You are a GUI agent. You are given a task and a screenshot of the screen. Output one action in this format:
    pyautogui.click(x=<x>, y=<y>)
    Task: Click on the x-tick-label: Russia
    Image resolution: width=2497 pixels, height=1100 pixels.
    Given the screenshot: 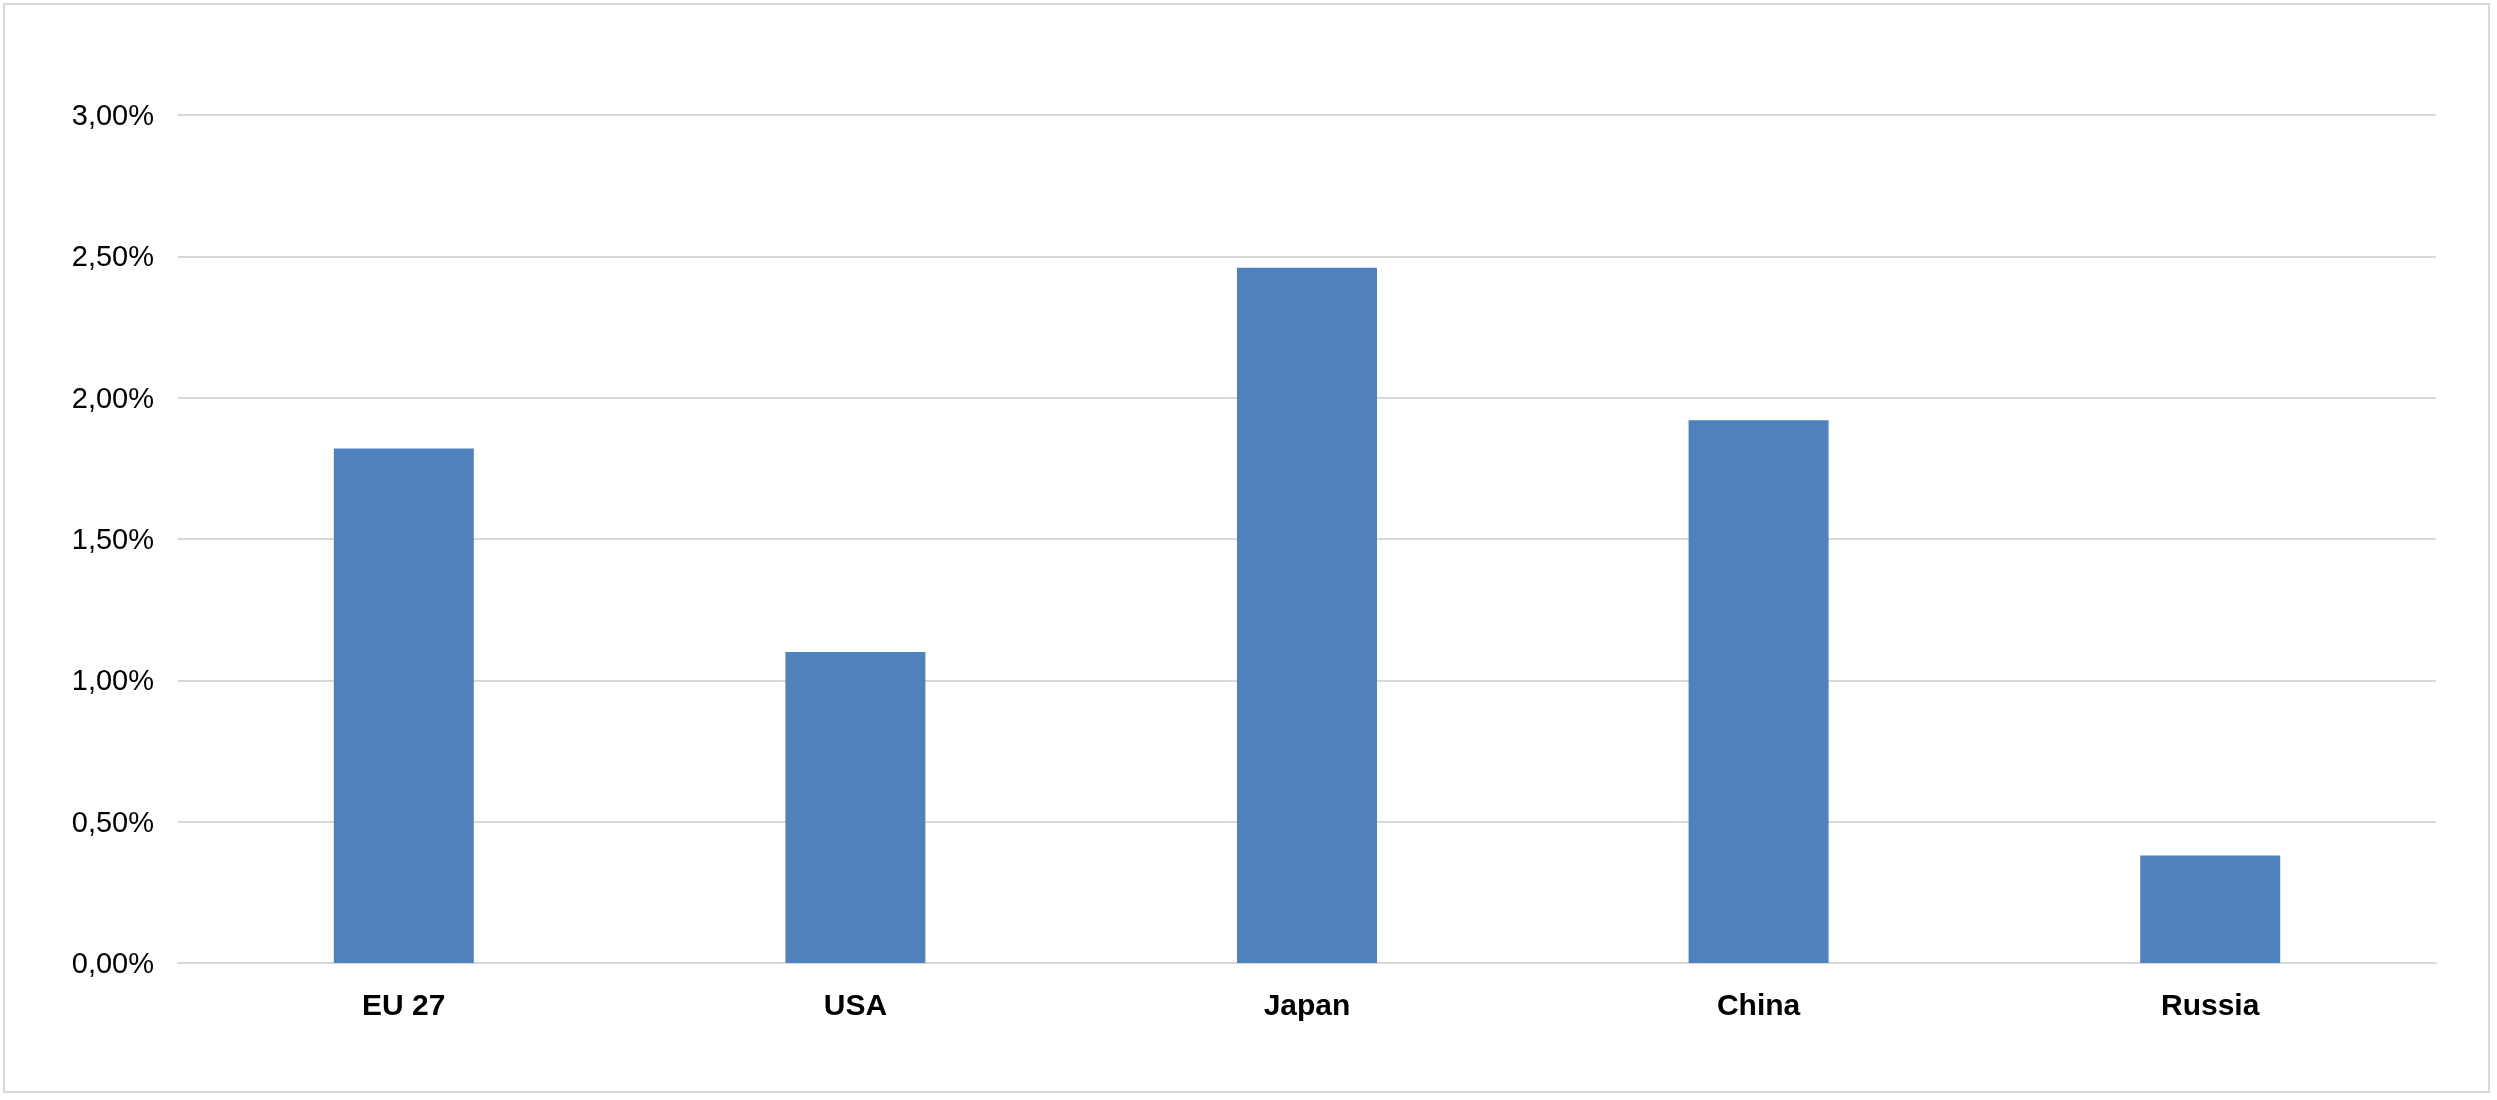 What is the action you would take?
    pyautogui.click(x=2210, y=1004)
    